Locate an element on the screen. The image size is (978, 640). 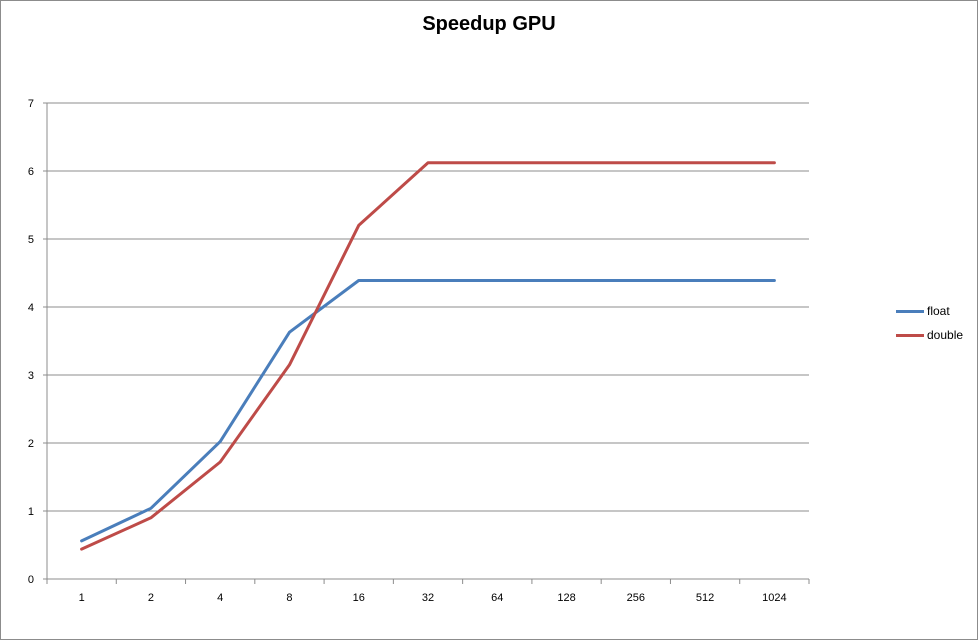
x-tick-label: 256 is located at coordinates (636, 598).